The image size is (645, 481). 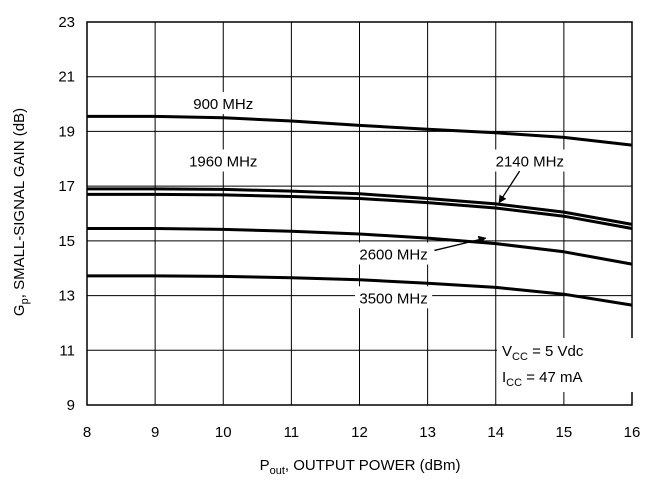 I want to click on y-tick-label: 15, so click(x=66, y=241).